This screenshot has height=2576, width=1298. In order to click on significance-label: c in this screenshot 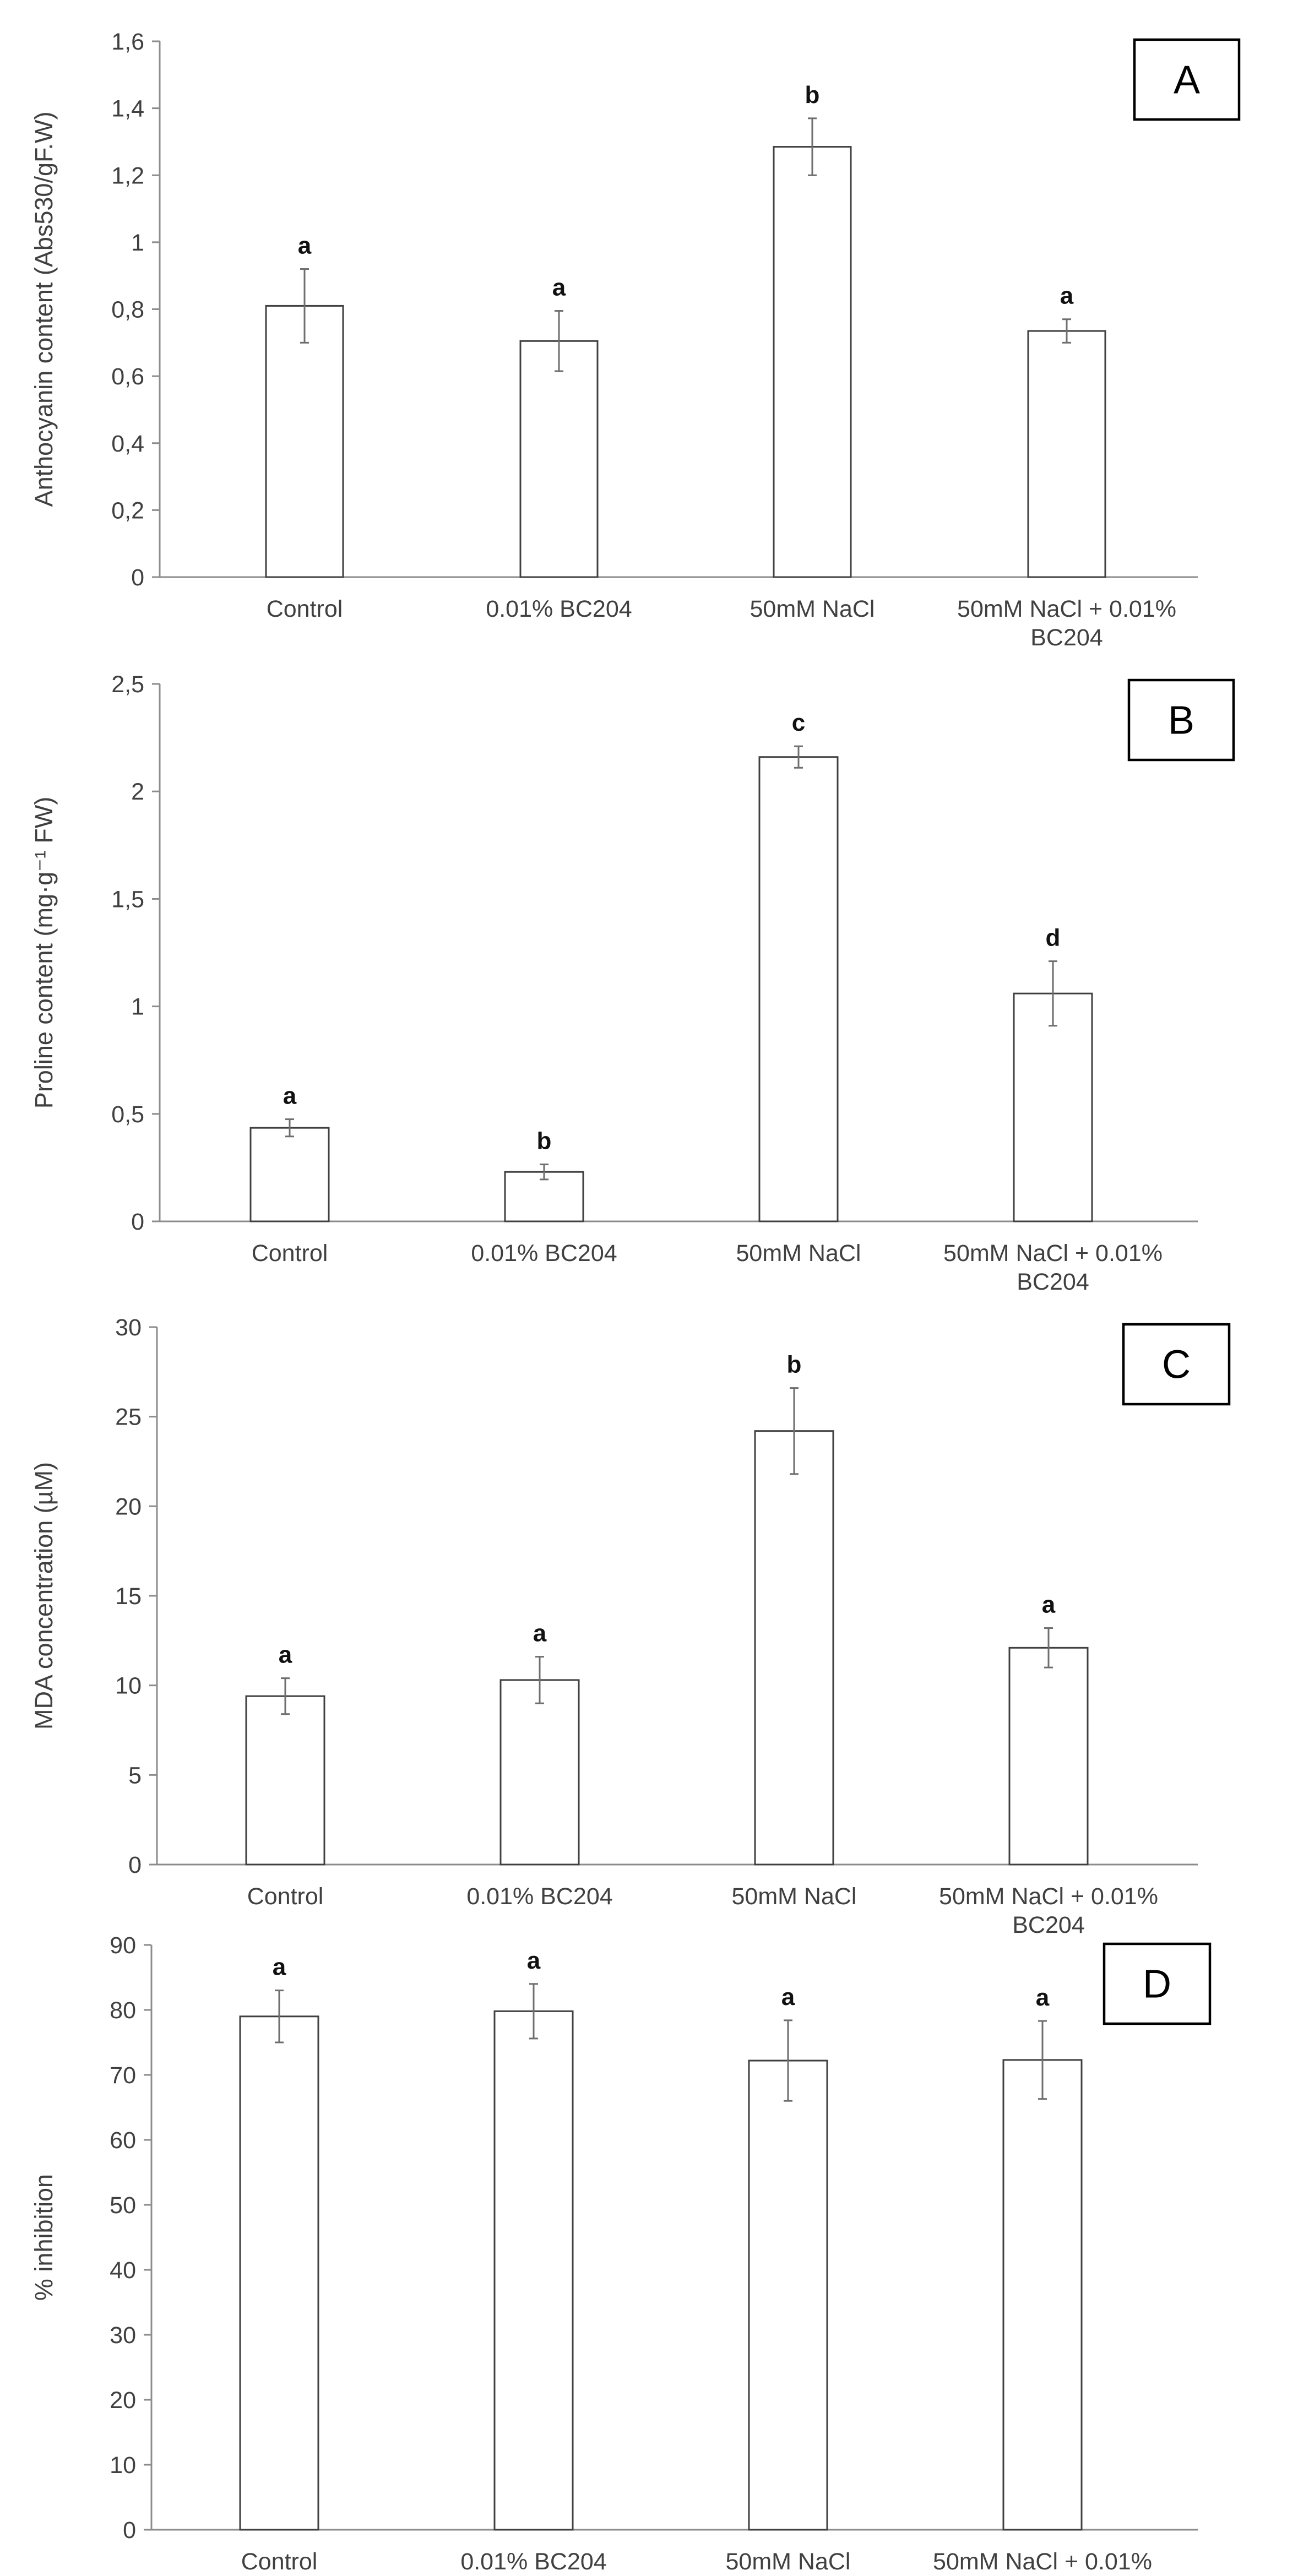, I will do `click(798, 723)`.